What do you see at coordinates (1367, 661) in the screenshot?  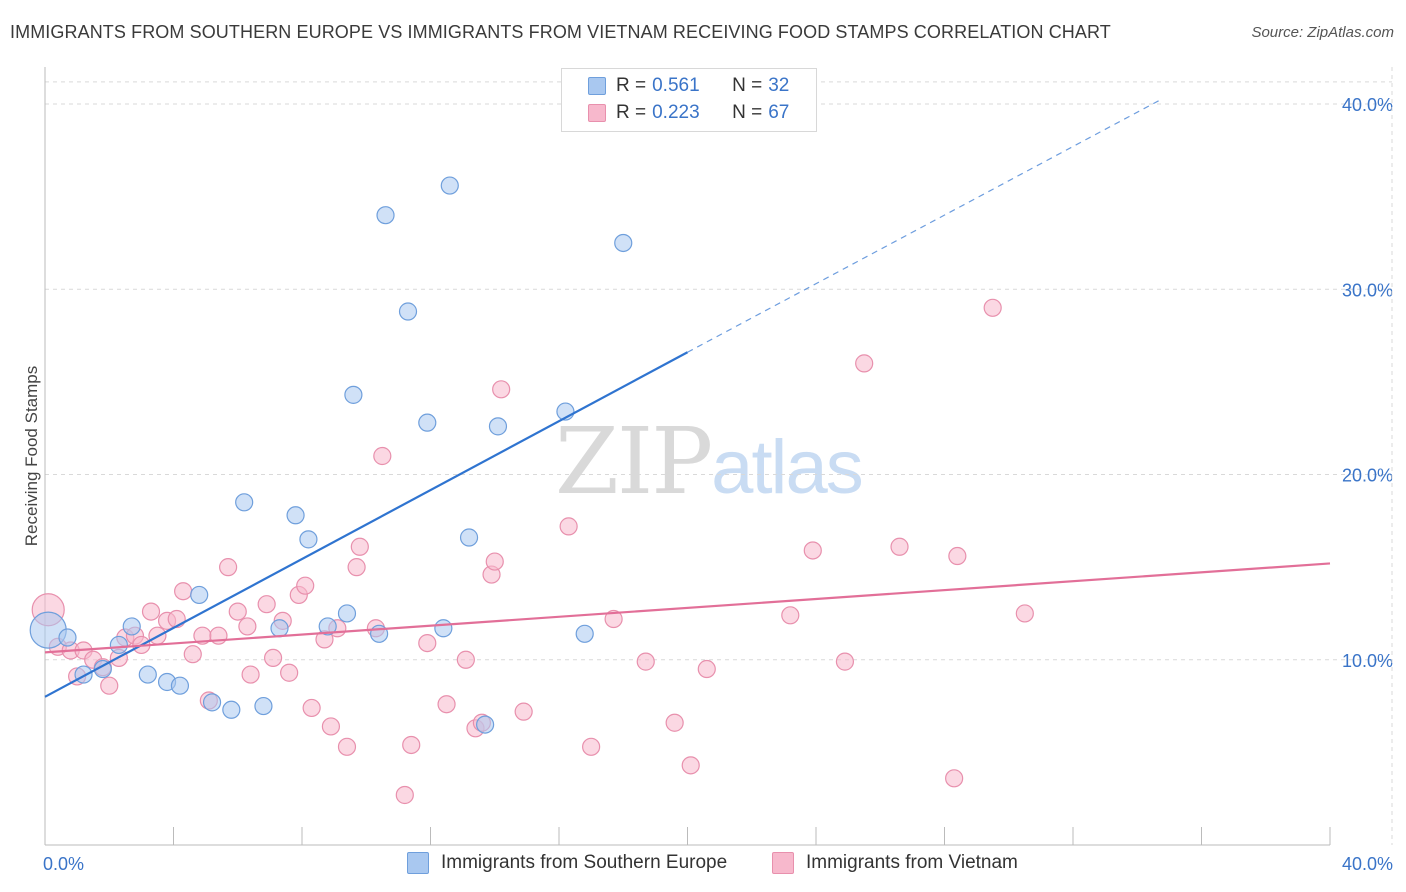 I see `y-tick-label: 10.0%` at bounding box center [1367, 661].